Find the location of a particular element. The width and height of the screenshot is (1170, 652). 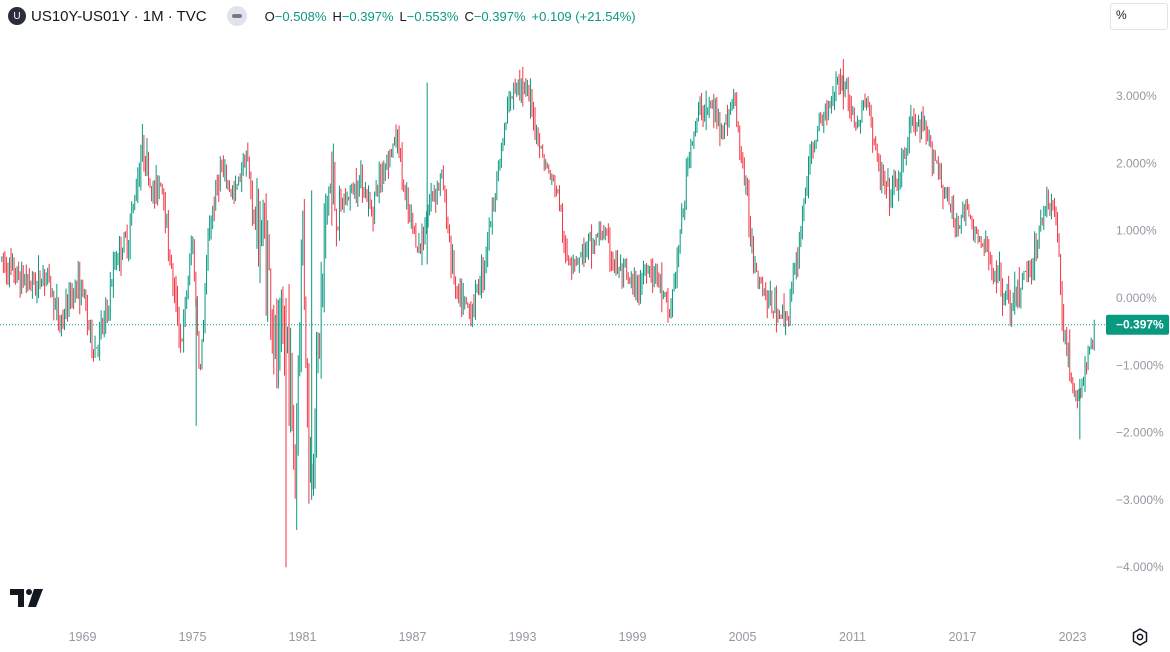

last-price-tag: −0.397% is located at coordinates (1137, 324).